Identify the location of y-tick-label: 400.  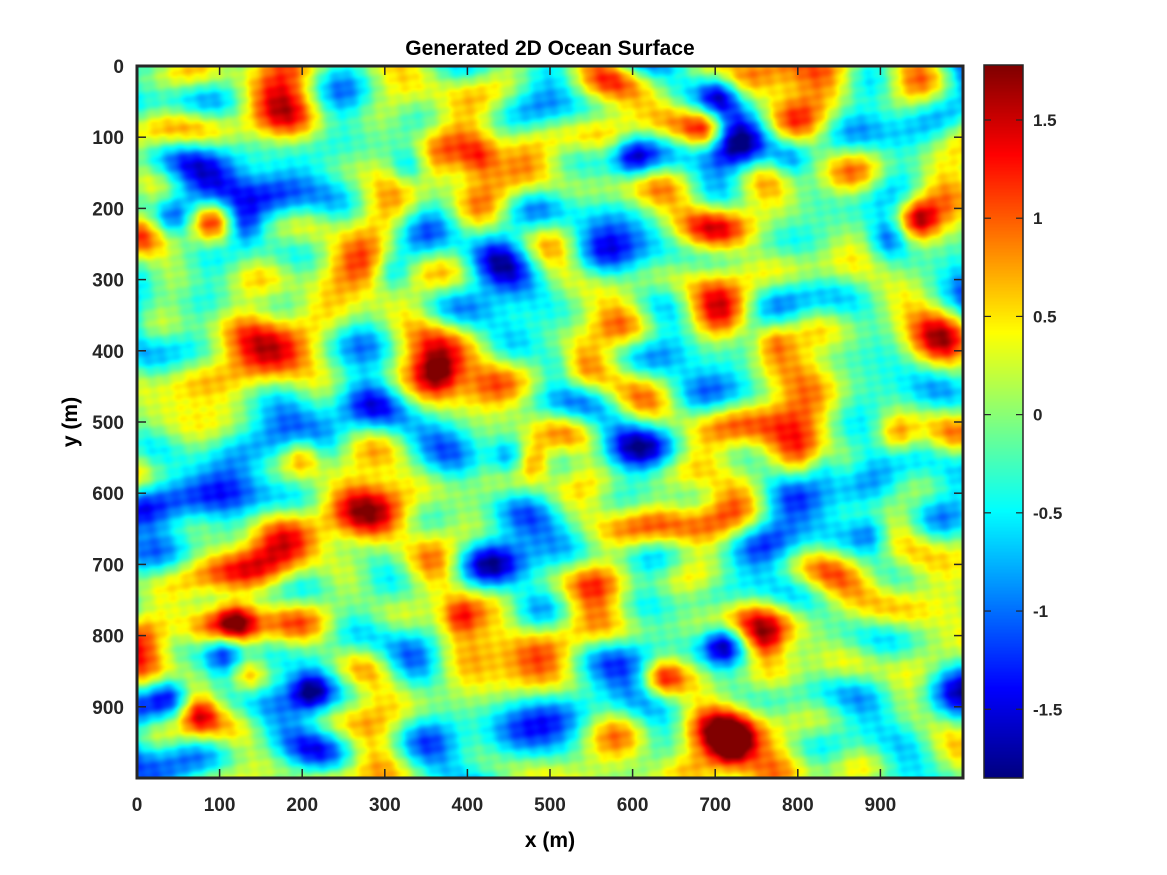
(108, 352).